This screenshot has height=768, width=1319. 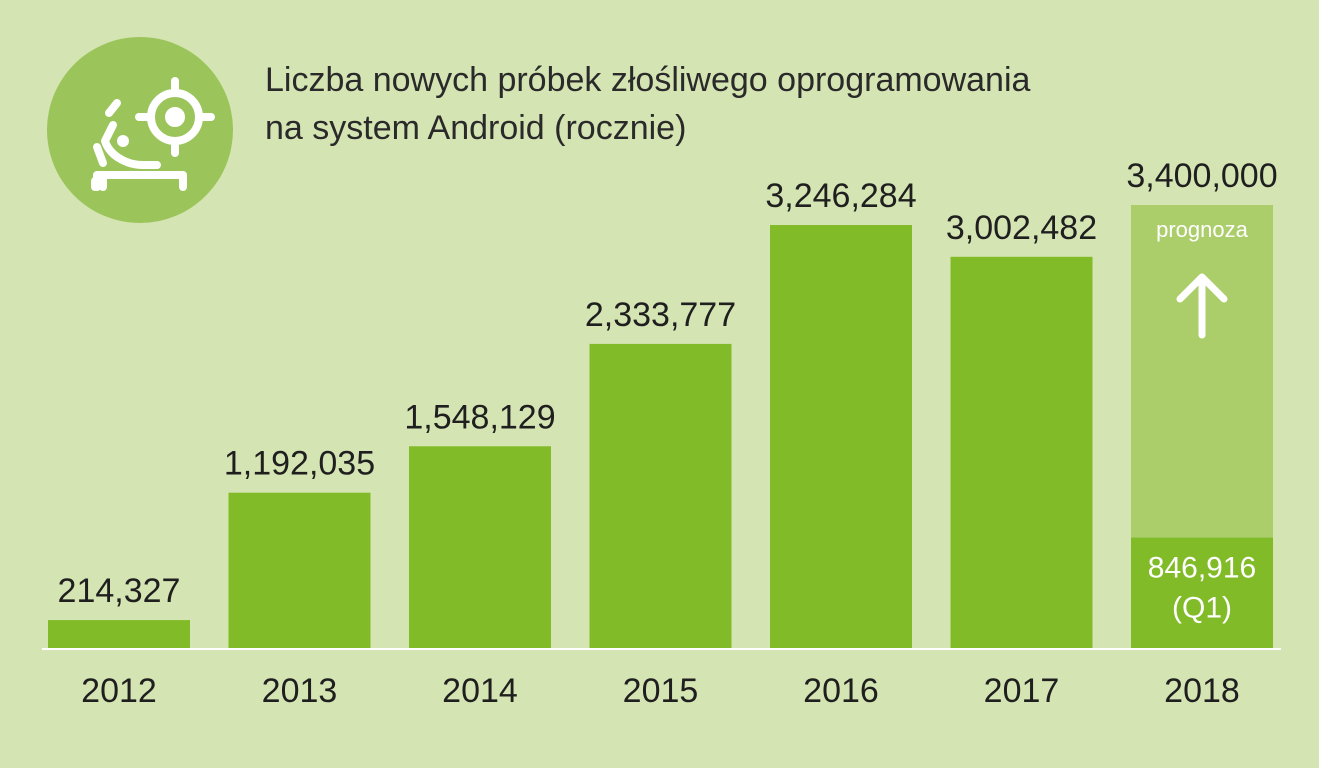 What do you see at coordinates (1201, 176) in the screenshot?
I see `forecast-value-label-2018: 3,400,000` at bounding box center [1201, 176].